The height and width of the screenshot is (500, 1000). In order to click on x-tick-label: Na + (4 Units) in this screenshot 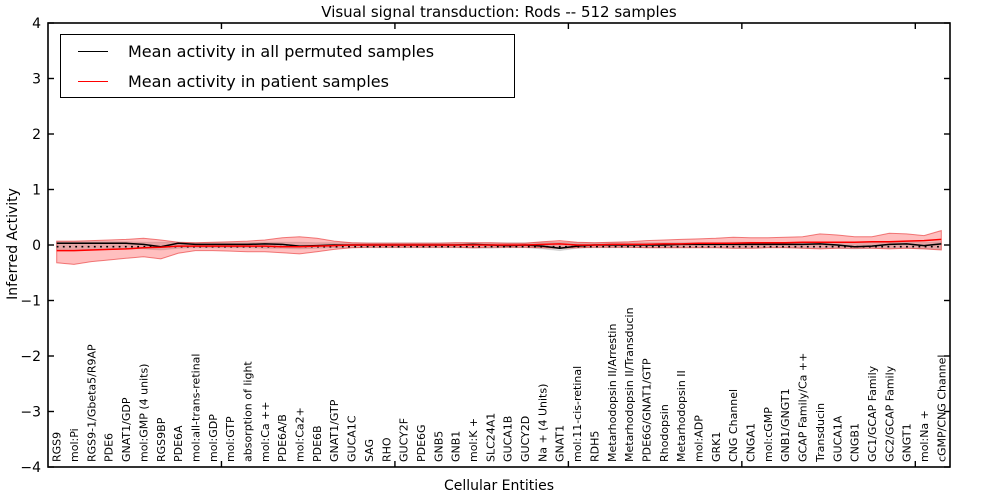, I will do `click(542, 423)`.